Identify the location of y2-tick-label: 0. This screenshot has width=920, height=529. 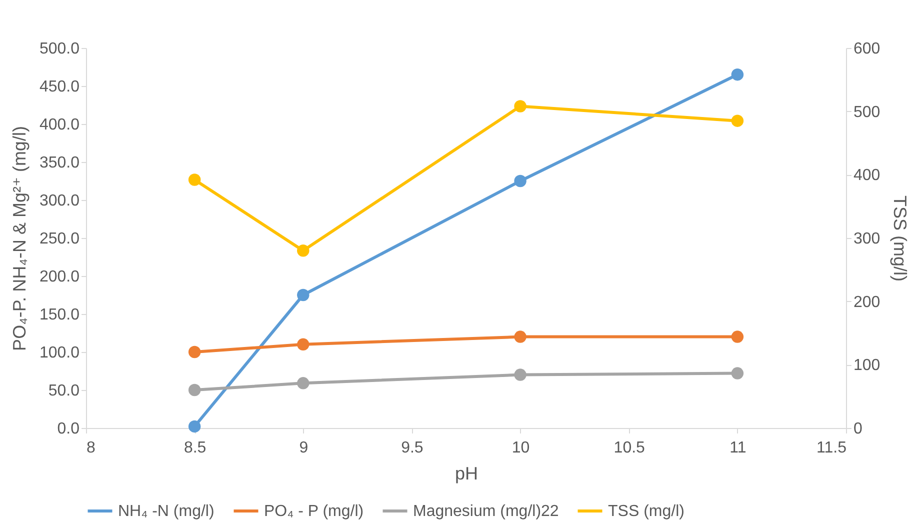
(858, 429).